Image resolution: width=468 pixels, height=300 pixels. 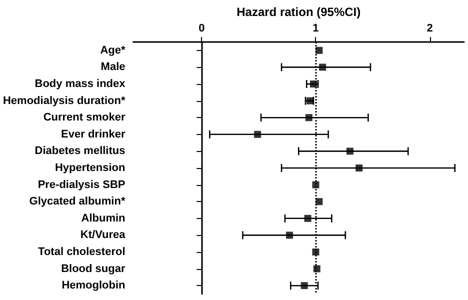 What do you see at coordinates (315, 28) in the screenshot?
I see `x-tick-label: 1` at bounding box center [315, 28].